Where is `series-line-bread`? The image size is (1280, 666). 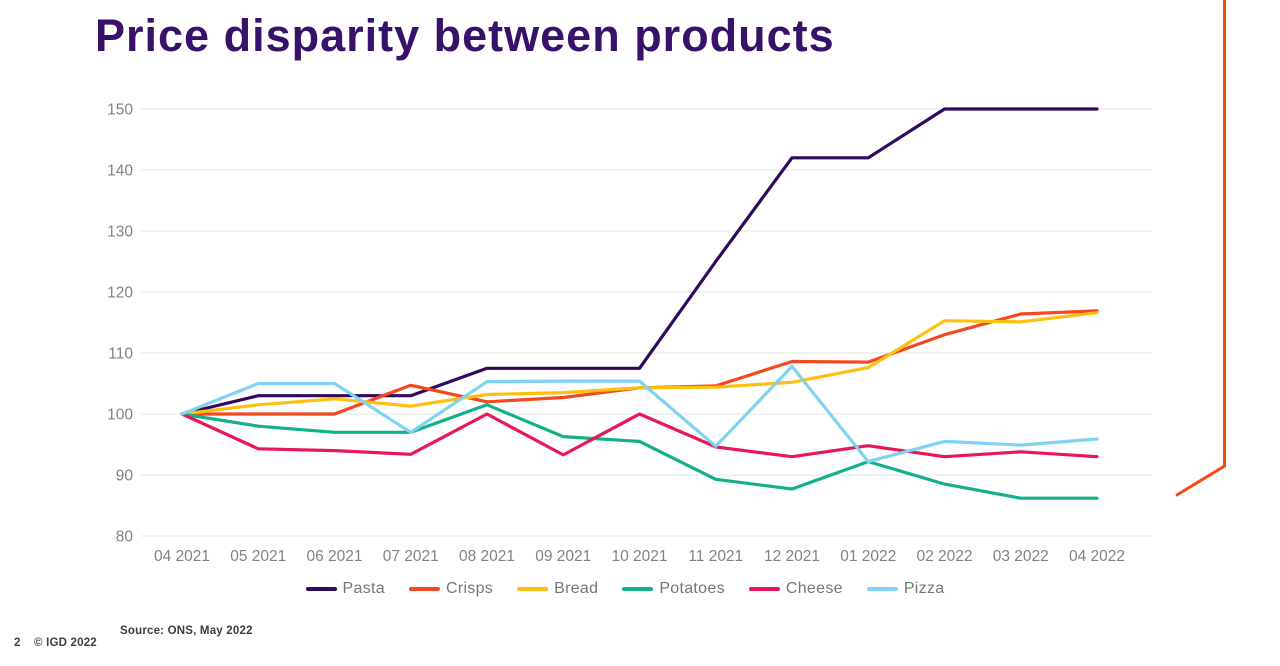
series-line-bread is located at coordinates (639, 363).